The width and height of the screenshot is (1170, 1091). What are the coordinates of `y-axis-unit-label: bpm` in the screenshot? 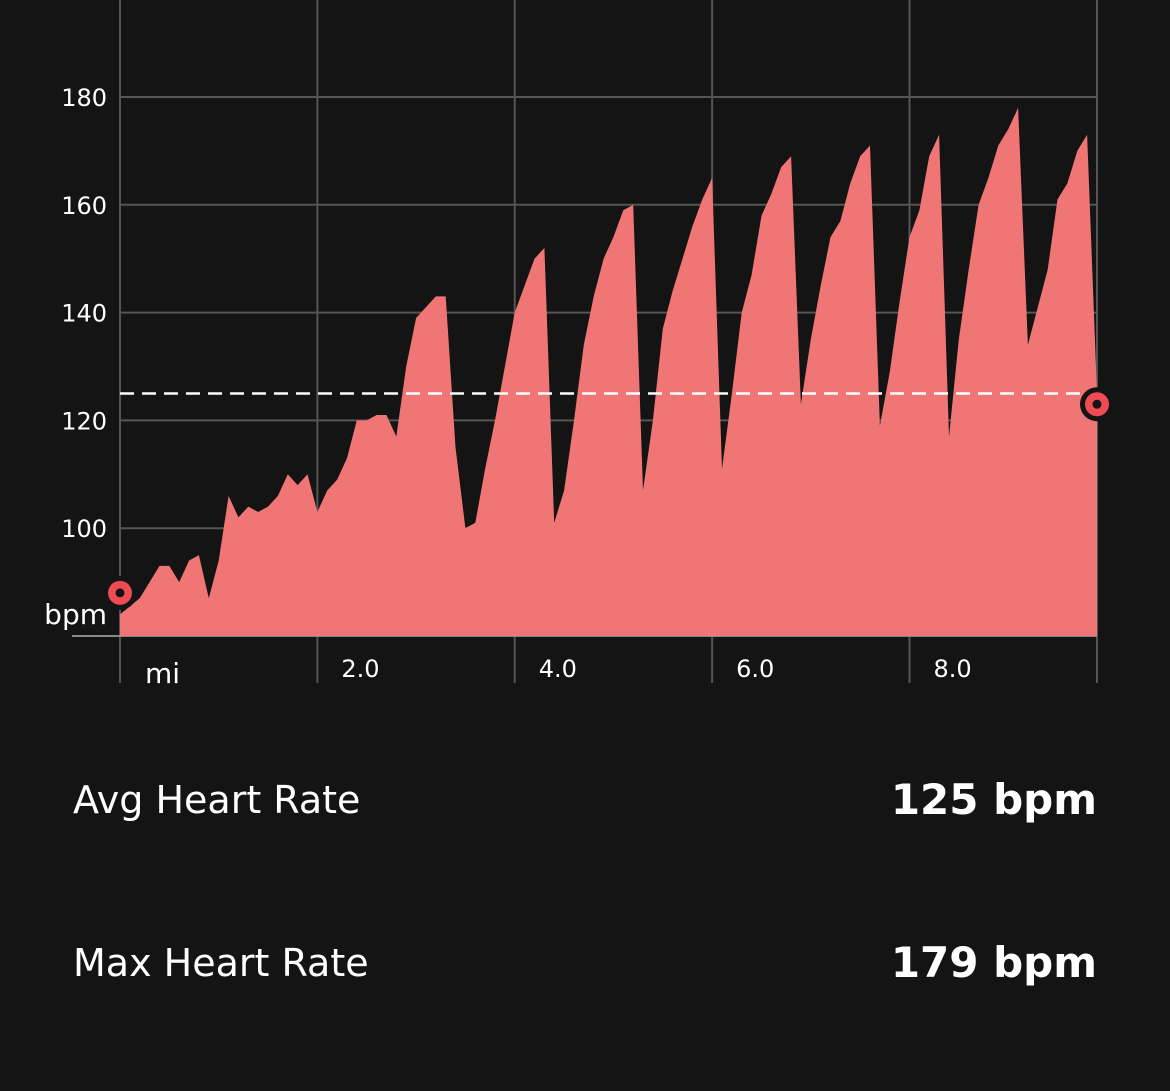 It's located at (75, 614).